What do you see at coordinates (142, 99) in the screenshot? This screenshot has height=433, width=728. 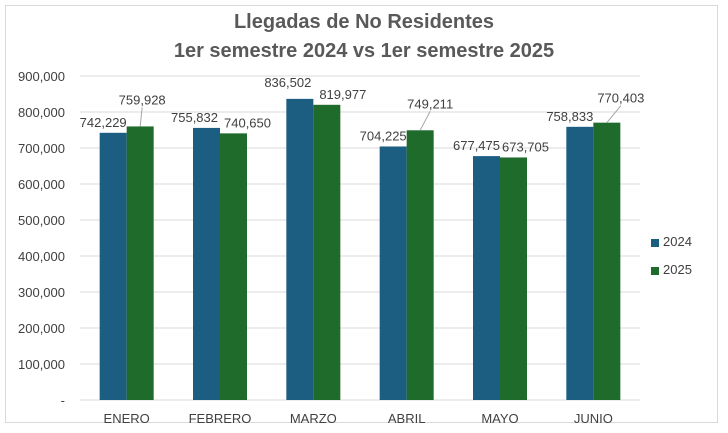 I see `data-label-2025-enero: 759,928` at bounding box center [142, 99].